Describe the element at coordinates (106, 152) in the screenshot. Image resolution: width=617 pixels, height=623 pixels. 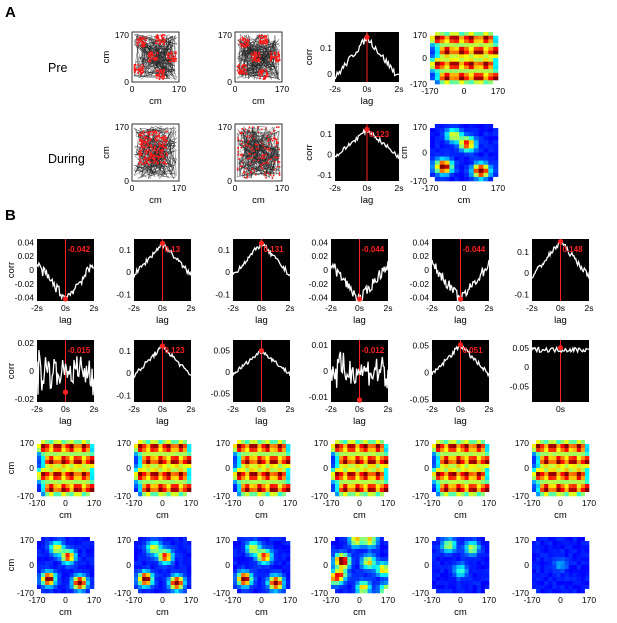
I see `y-axis-label: cm` at that location.